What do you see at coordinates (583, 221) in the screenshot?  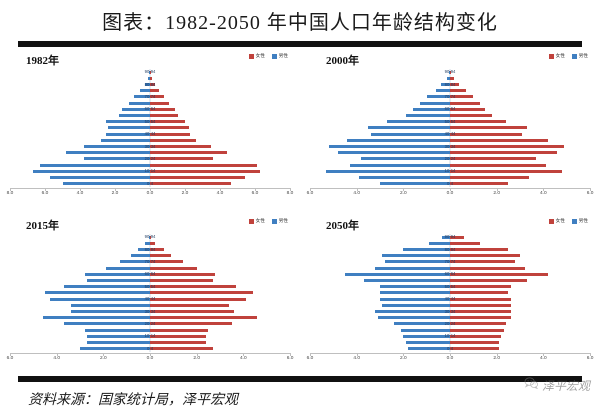 I see `legend-label-male: 男性` at bounding box center [583, 221].